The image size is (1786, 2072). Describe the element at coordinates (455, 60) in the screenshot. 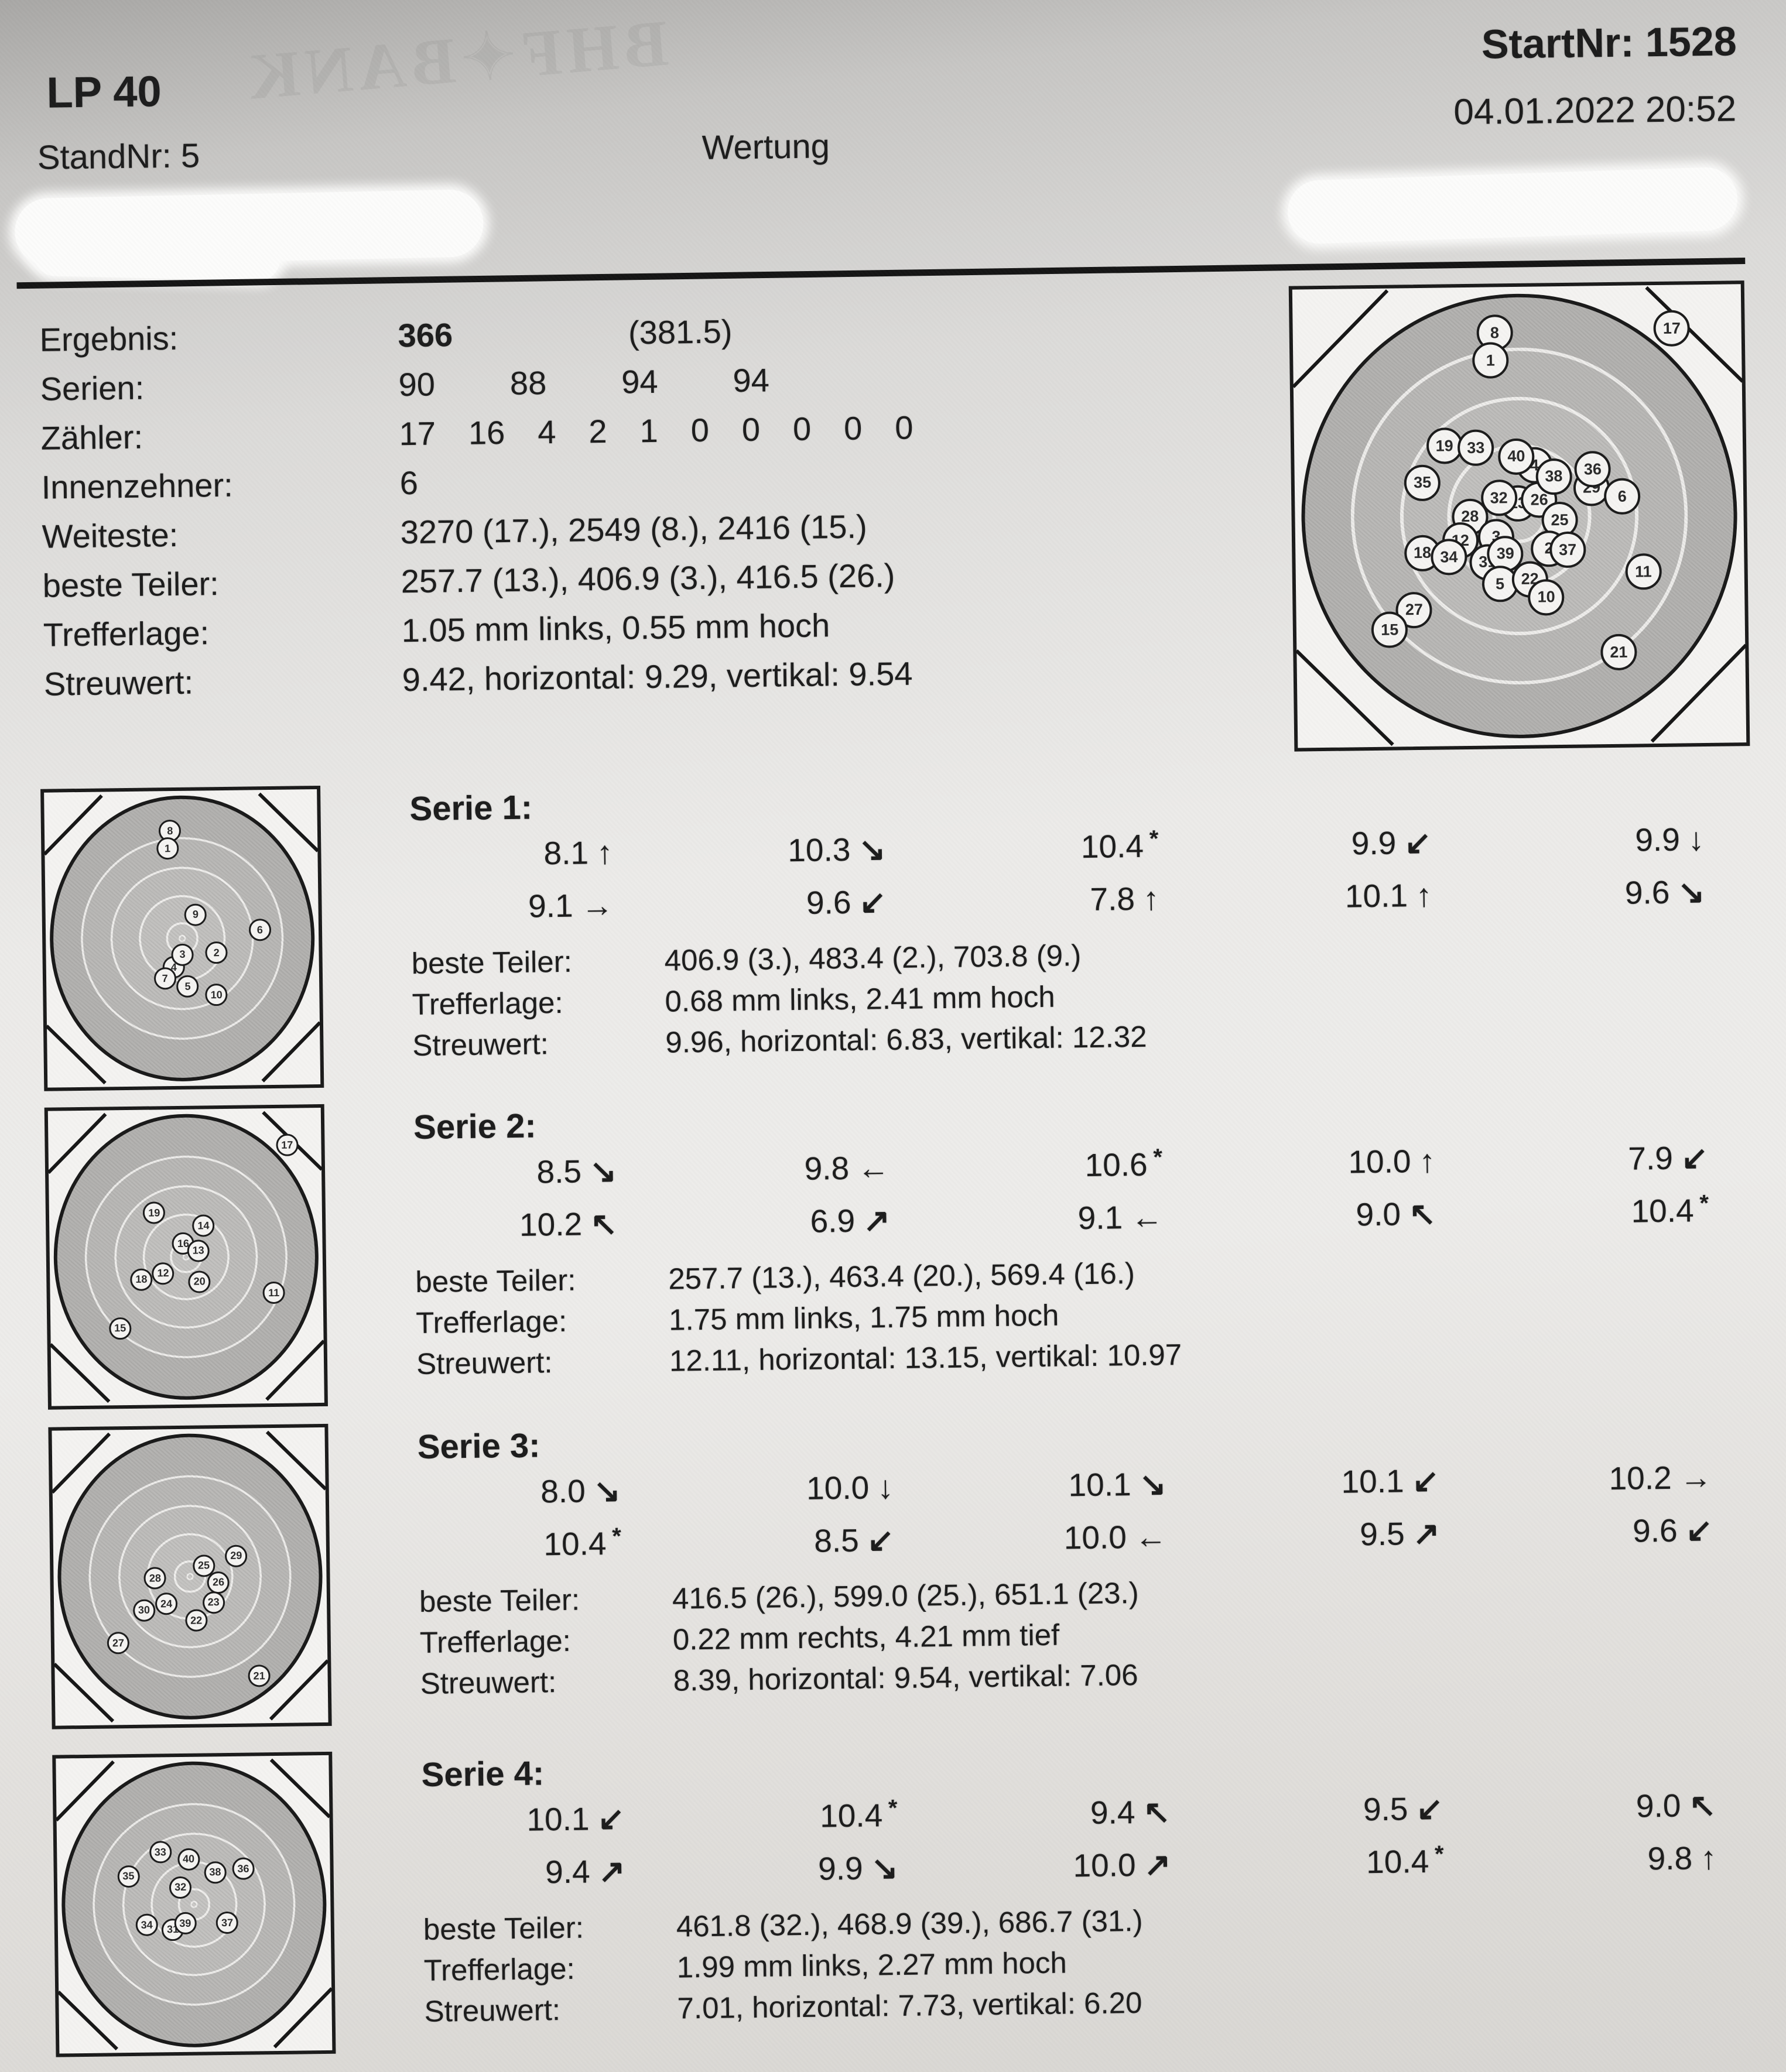

I see `paper-bleedthrough-watermark: BHF✦BANK` at that location.